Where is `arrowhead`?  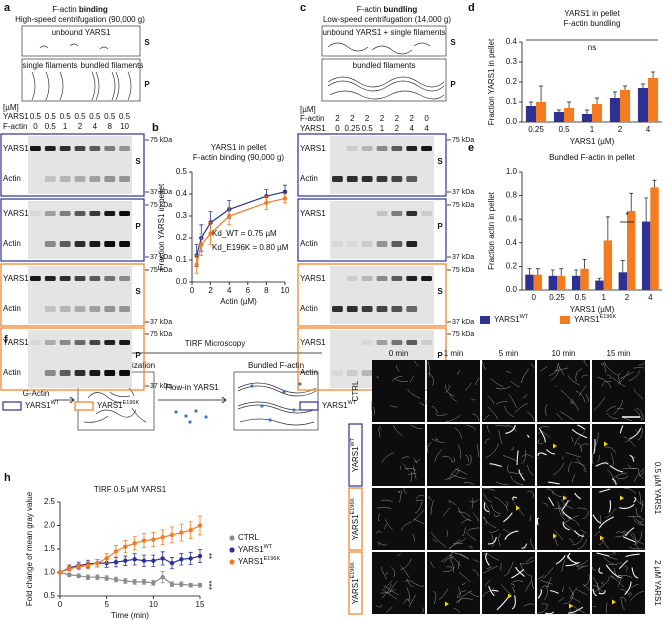
arrowhead is located at coordinates (614, 602).